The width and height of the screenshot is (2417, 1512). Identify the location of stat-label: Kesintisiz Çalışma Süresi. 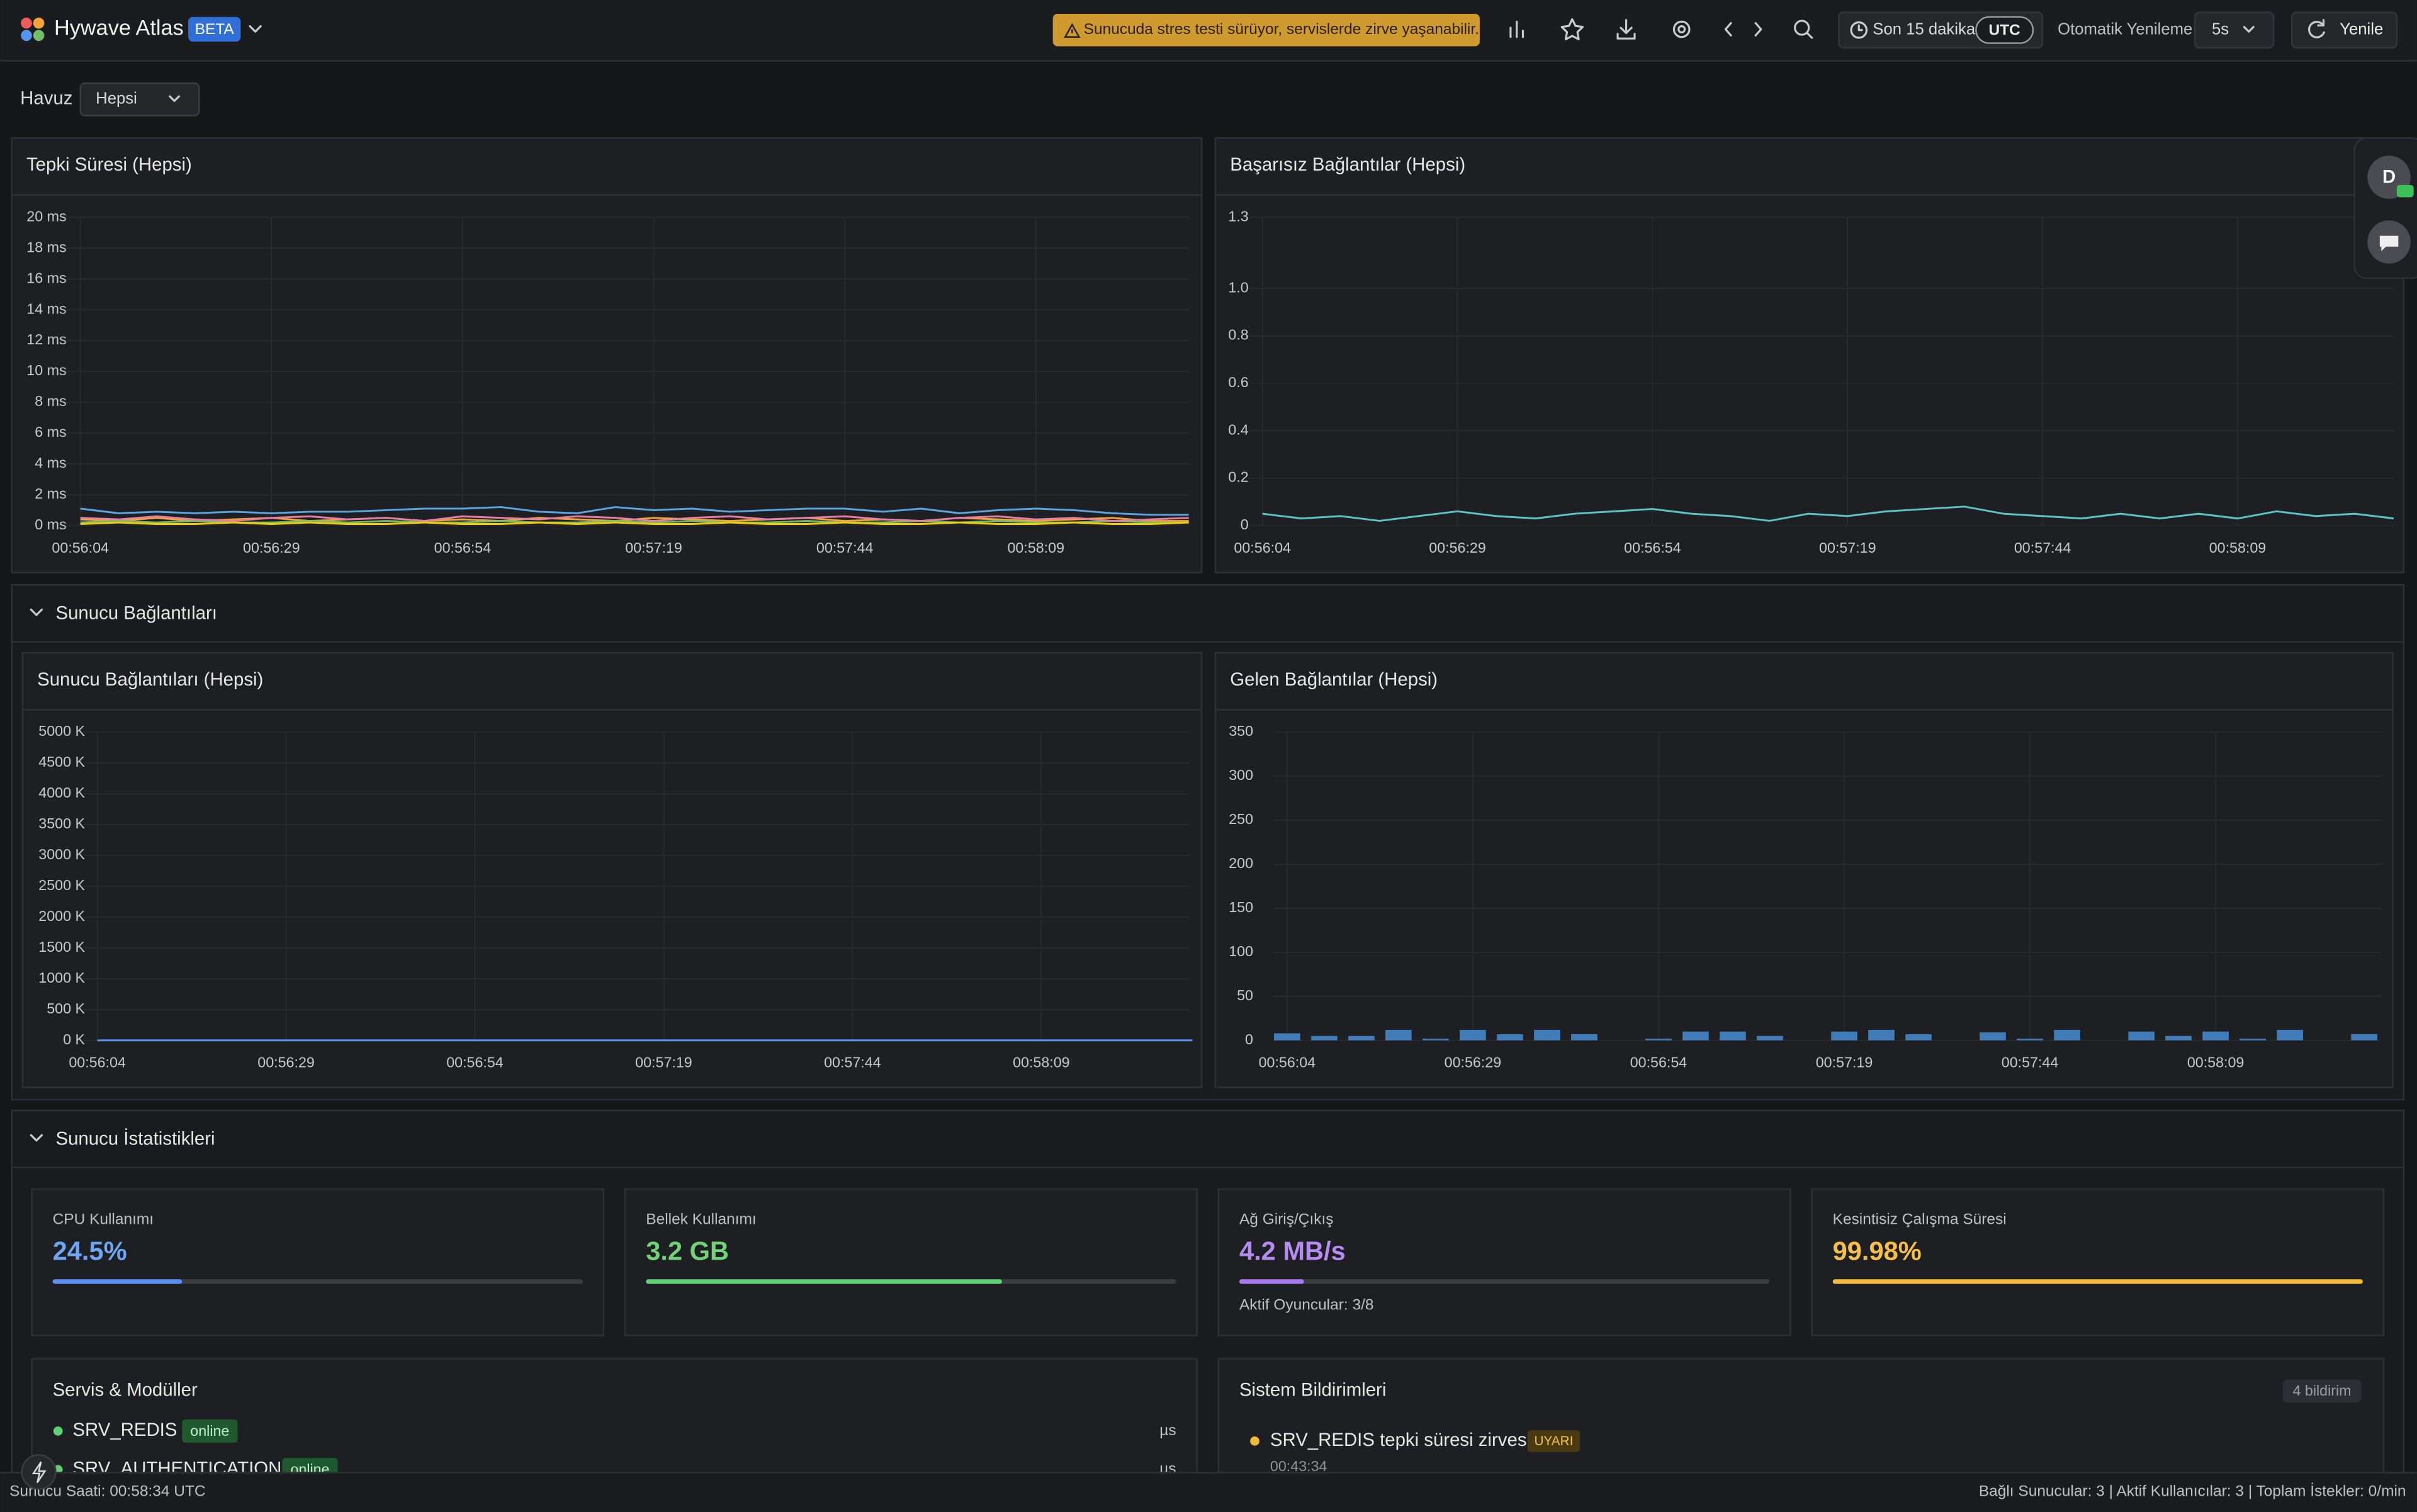
(1920, 1218).